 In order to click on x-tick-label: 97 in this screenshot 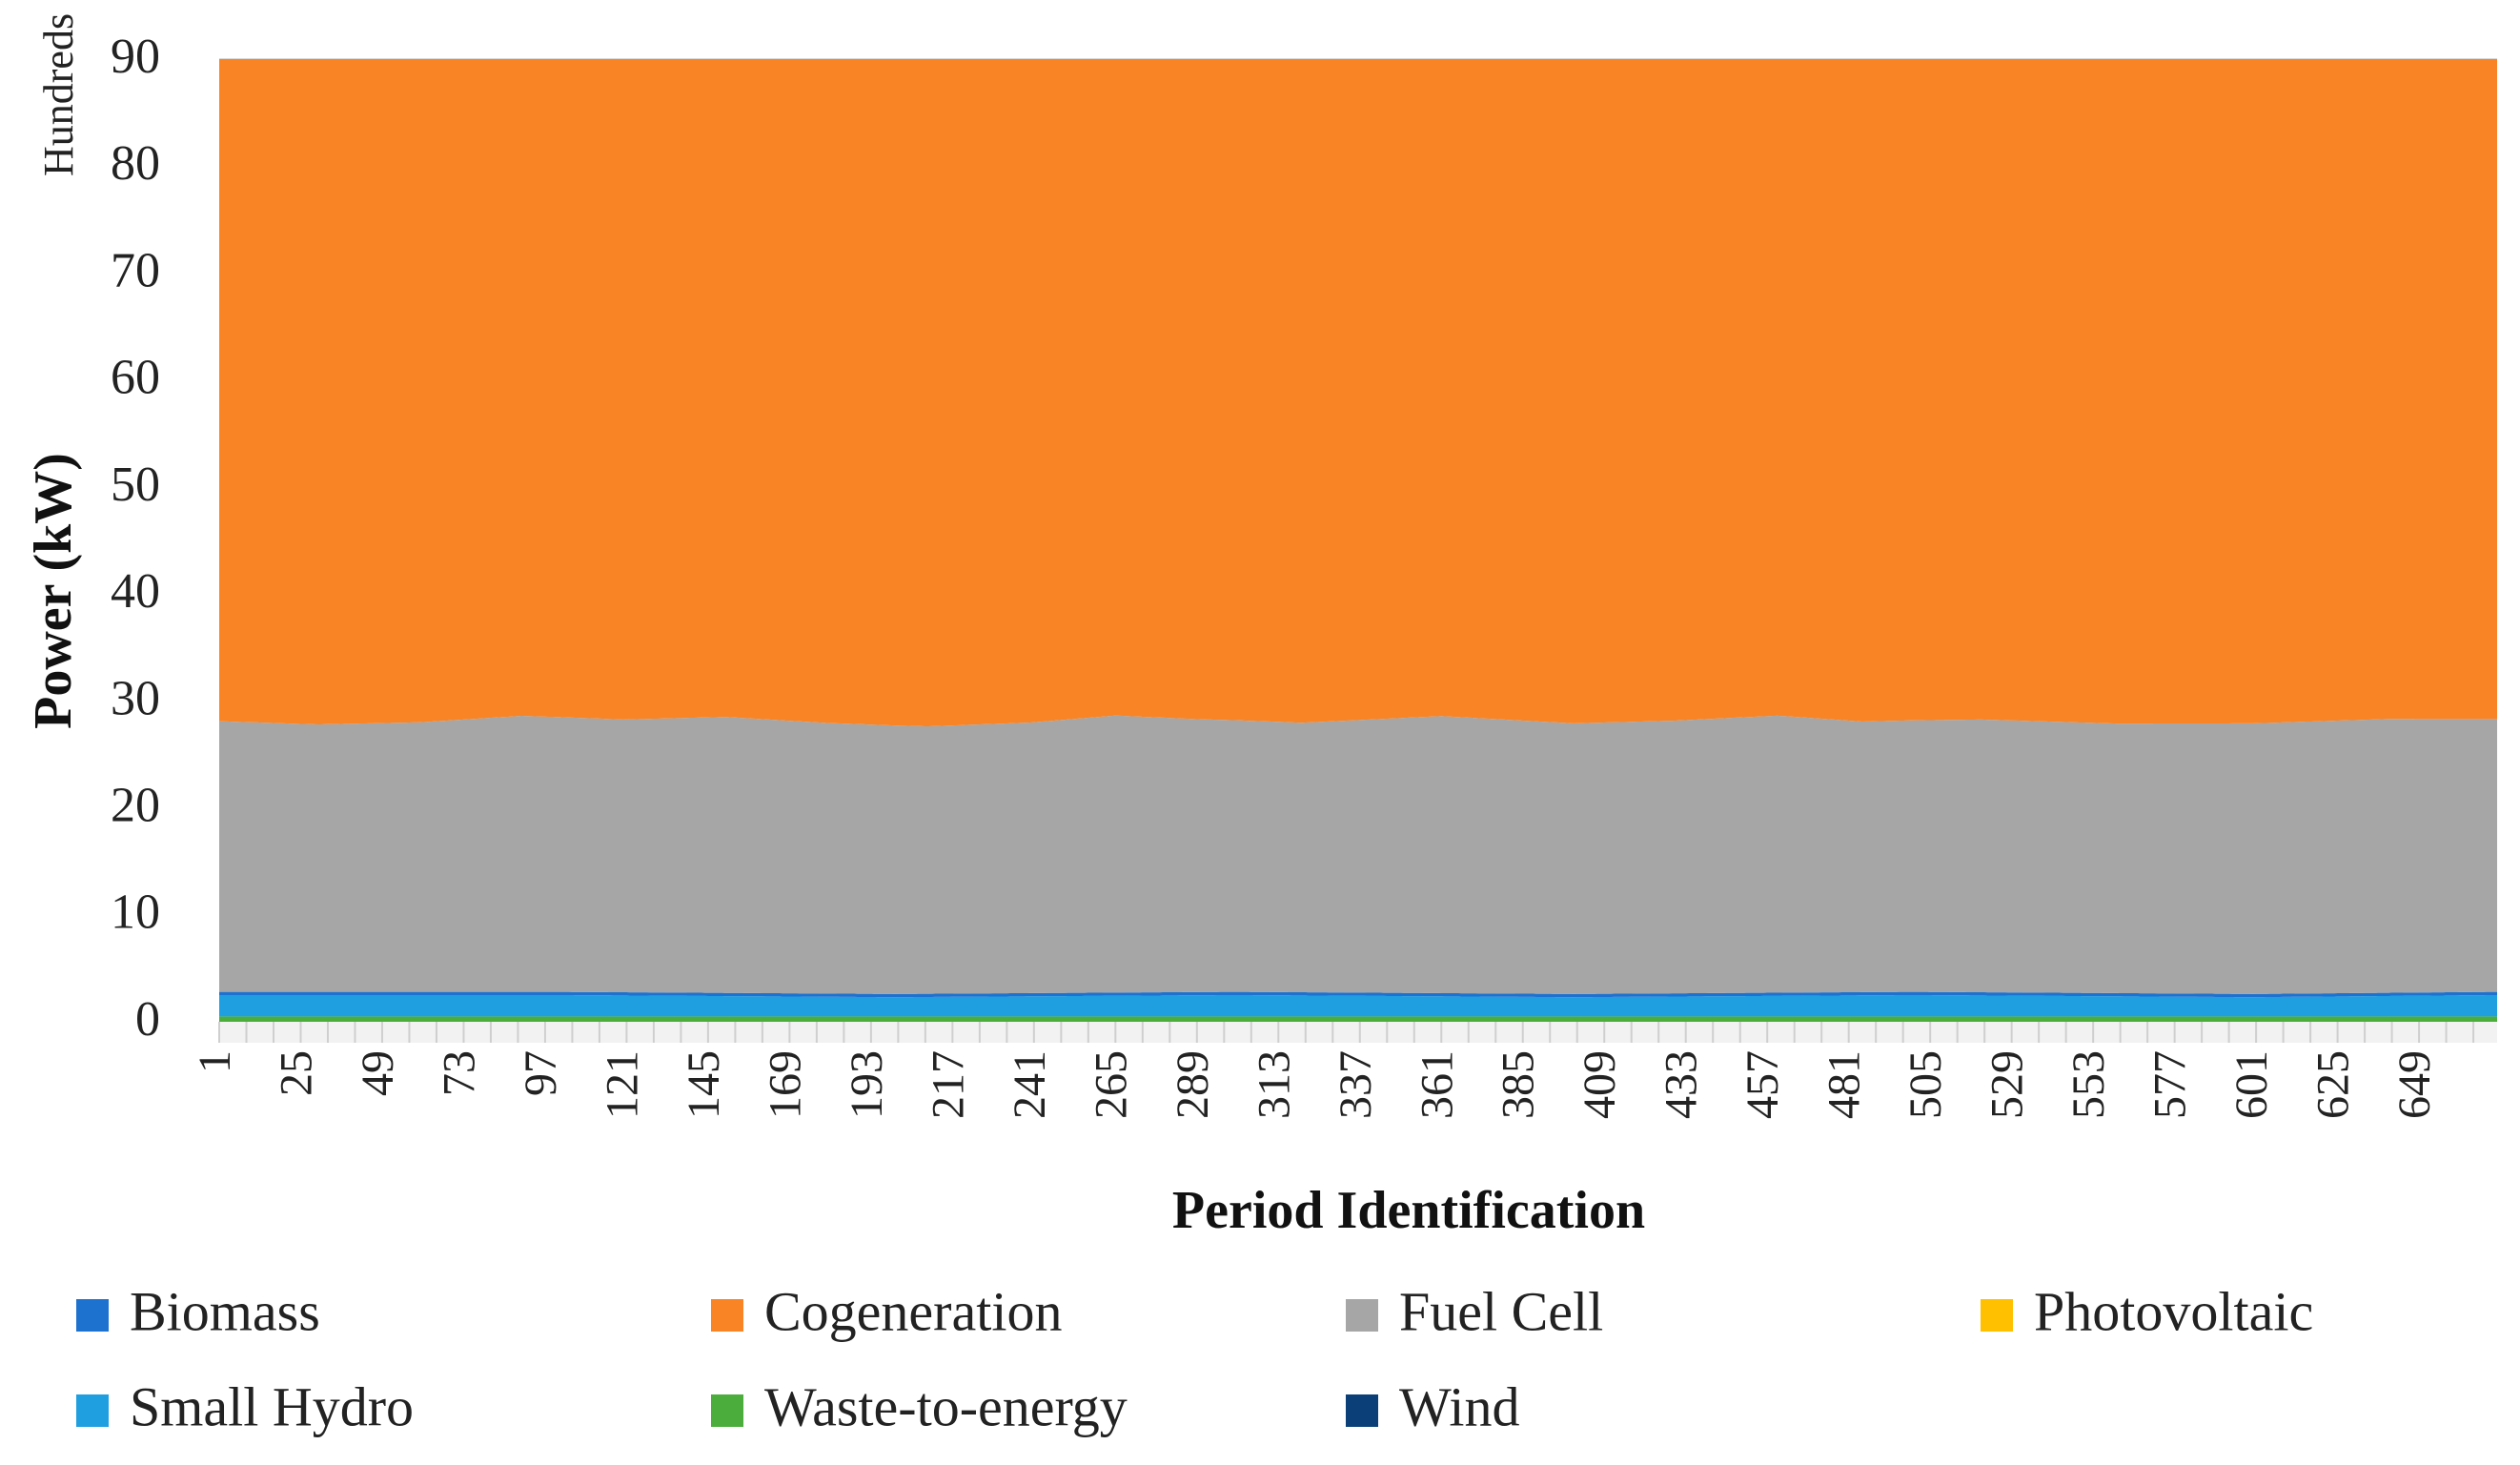, I will do `click(541, 1073)`.